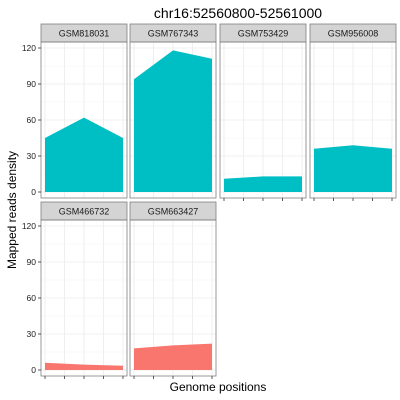 Image resolution: width=400 pixels, height=400 pixels. I want to click on x-axis-title: Genome positions, so click(218, 387).